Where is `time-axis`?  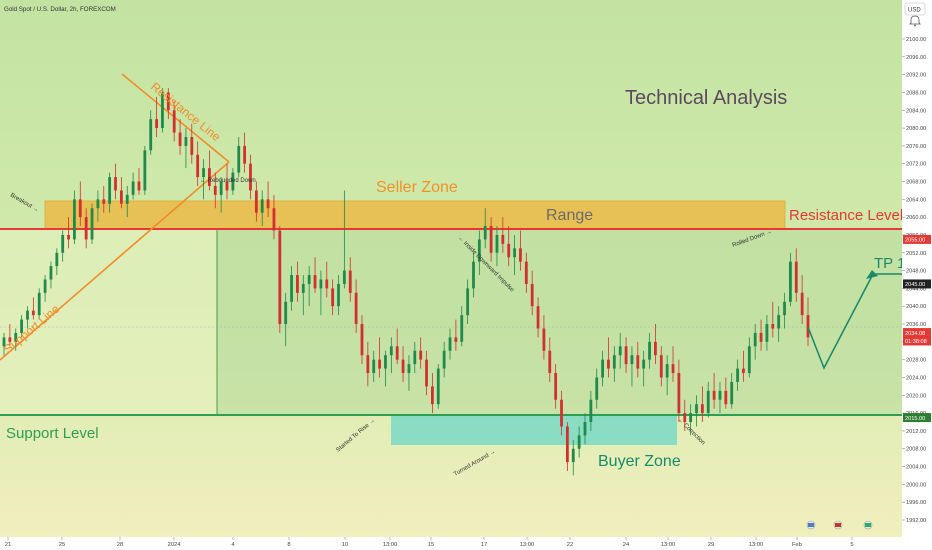 time-axis is located at coordinates (466, 543).